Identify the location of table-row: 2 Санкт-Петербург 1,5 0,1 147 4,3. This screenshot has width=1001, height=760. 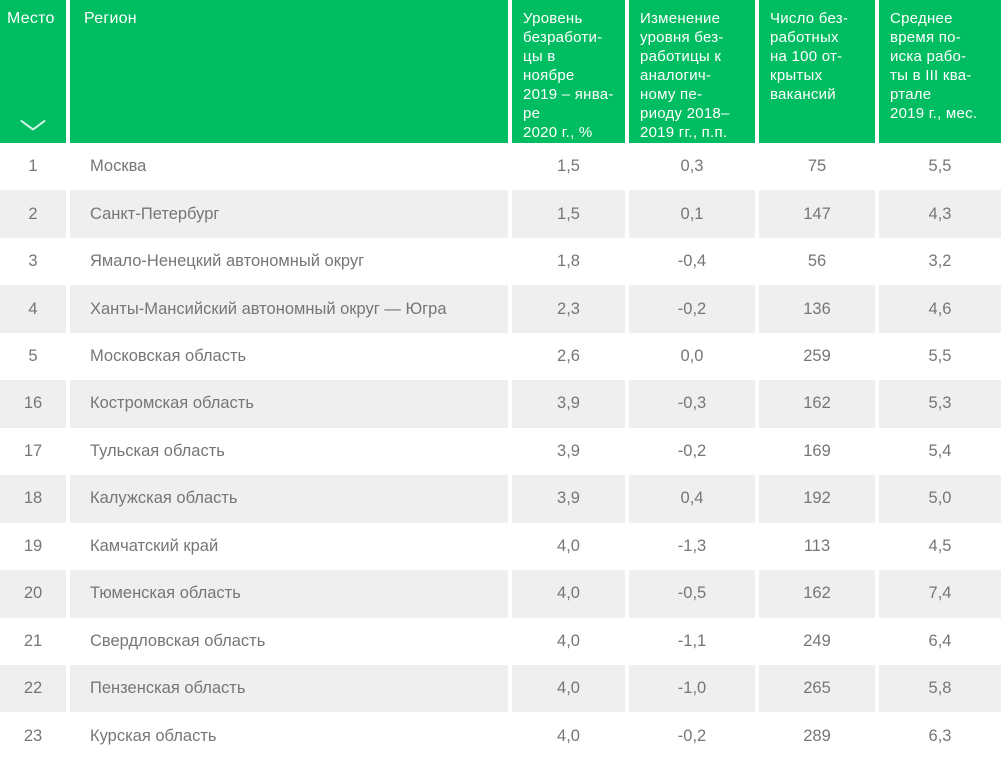
(500, 214).